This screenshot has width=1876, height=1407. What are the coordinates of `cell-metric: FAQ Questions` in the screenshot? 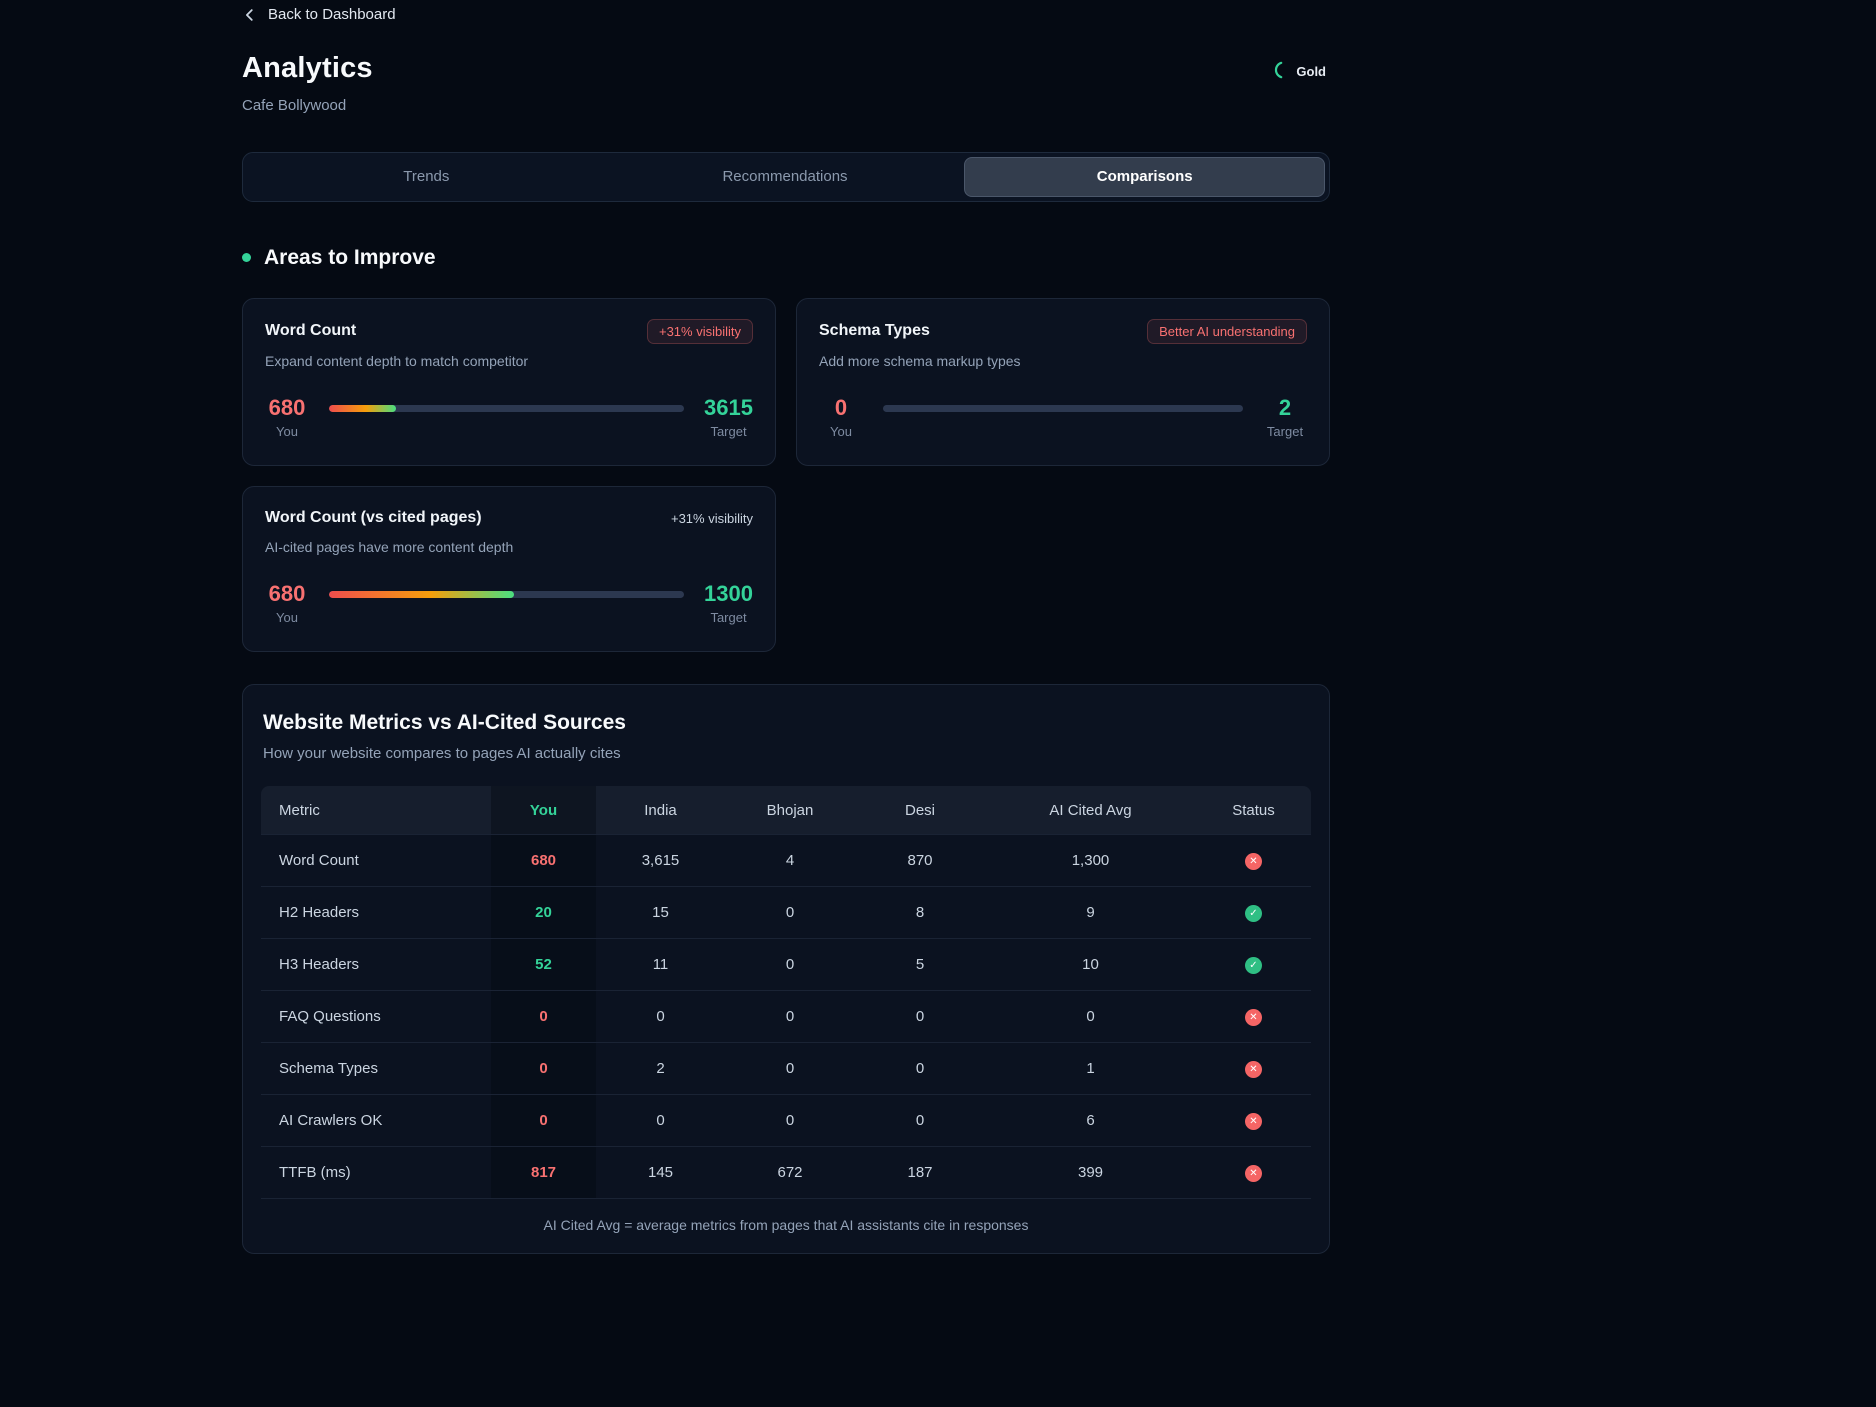 It's located at (330, 1017).